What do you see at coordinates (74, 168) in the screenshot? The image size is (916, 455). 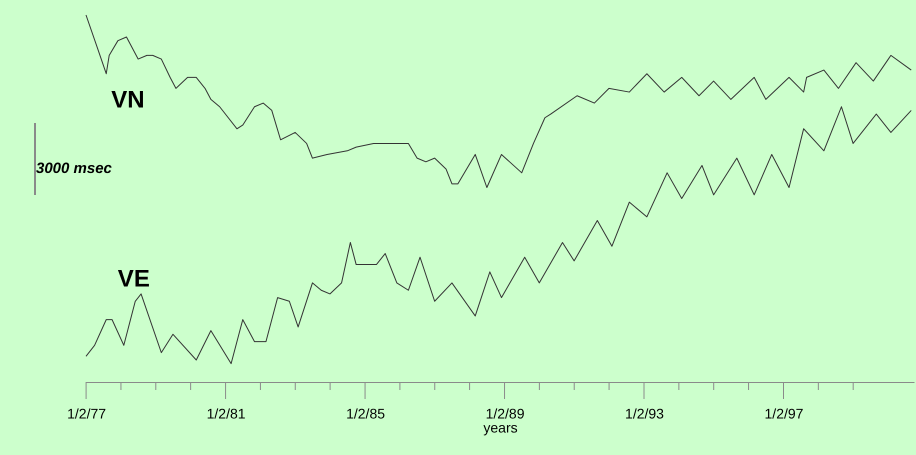 I see `annotation: 3000 msec` at bounding box center [74, 168].